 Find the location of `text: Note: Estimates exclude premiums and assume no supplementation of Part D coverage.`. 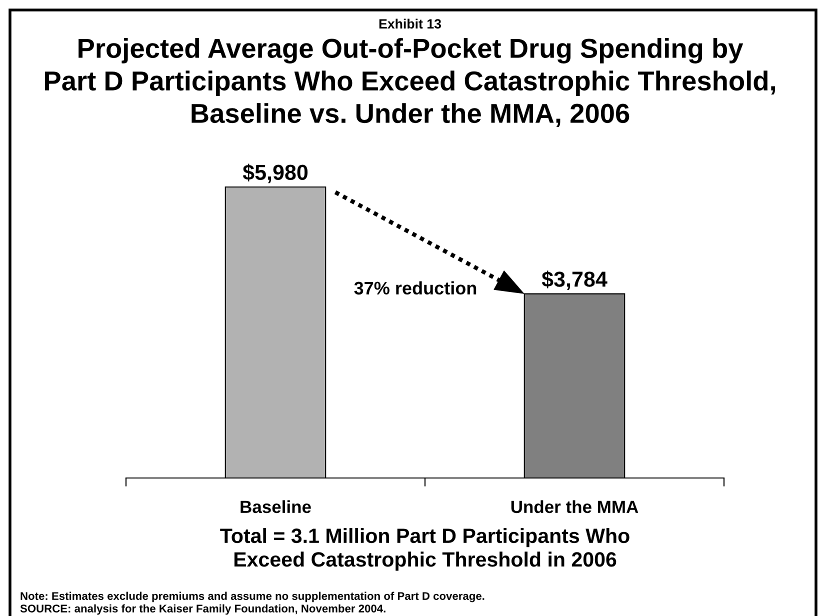

text: Note: Estimates exclude premiums and assume no supplementation of Part D coverage. is located at coordinates (252, 597).